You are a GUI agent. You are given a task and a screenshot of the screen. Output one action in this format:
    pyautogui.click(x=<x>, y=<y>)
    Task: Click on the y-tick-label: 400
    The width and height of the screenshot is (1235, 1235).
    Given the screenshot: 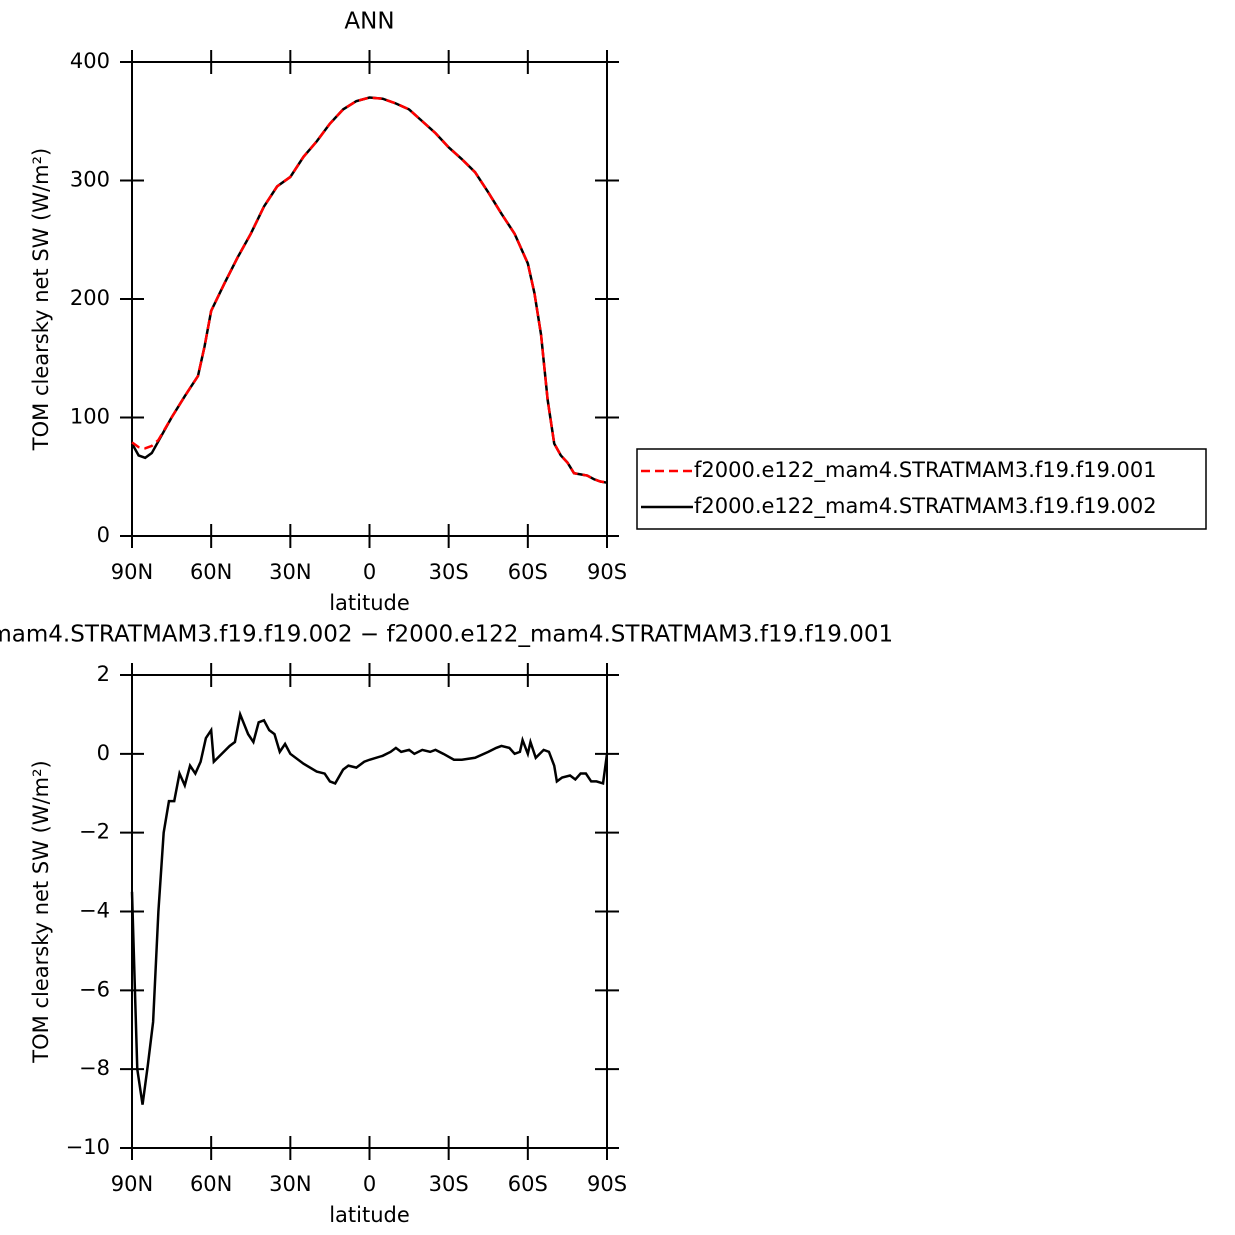 What is the action you would take?
    pyautogui.click(x=90, y=61)
    